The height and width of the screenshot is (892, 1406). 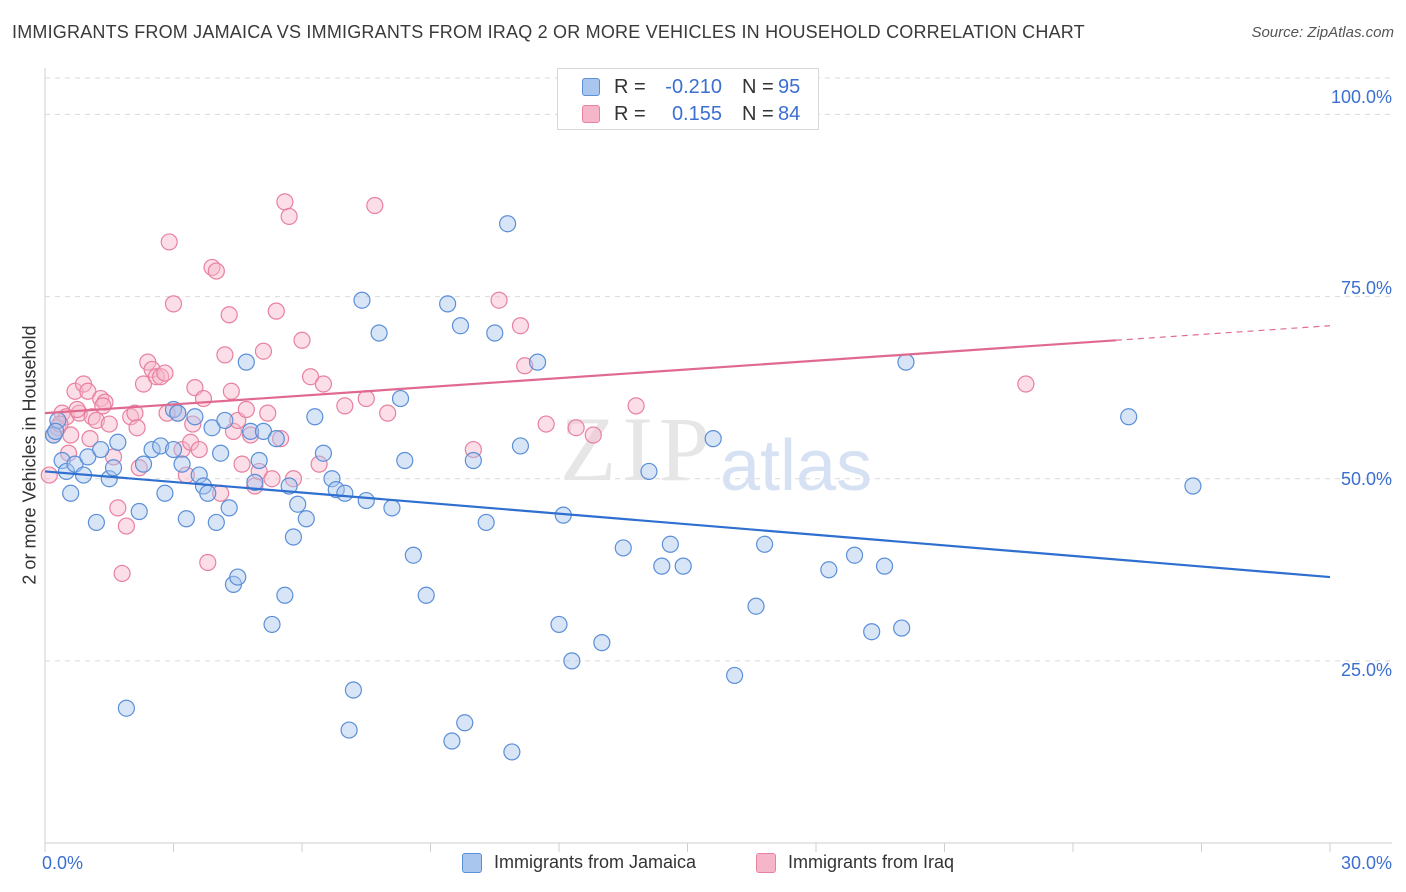 I want to click on y-tick-25: 25.0%, so click(x=1366, y=670).